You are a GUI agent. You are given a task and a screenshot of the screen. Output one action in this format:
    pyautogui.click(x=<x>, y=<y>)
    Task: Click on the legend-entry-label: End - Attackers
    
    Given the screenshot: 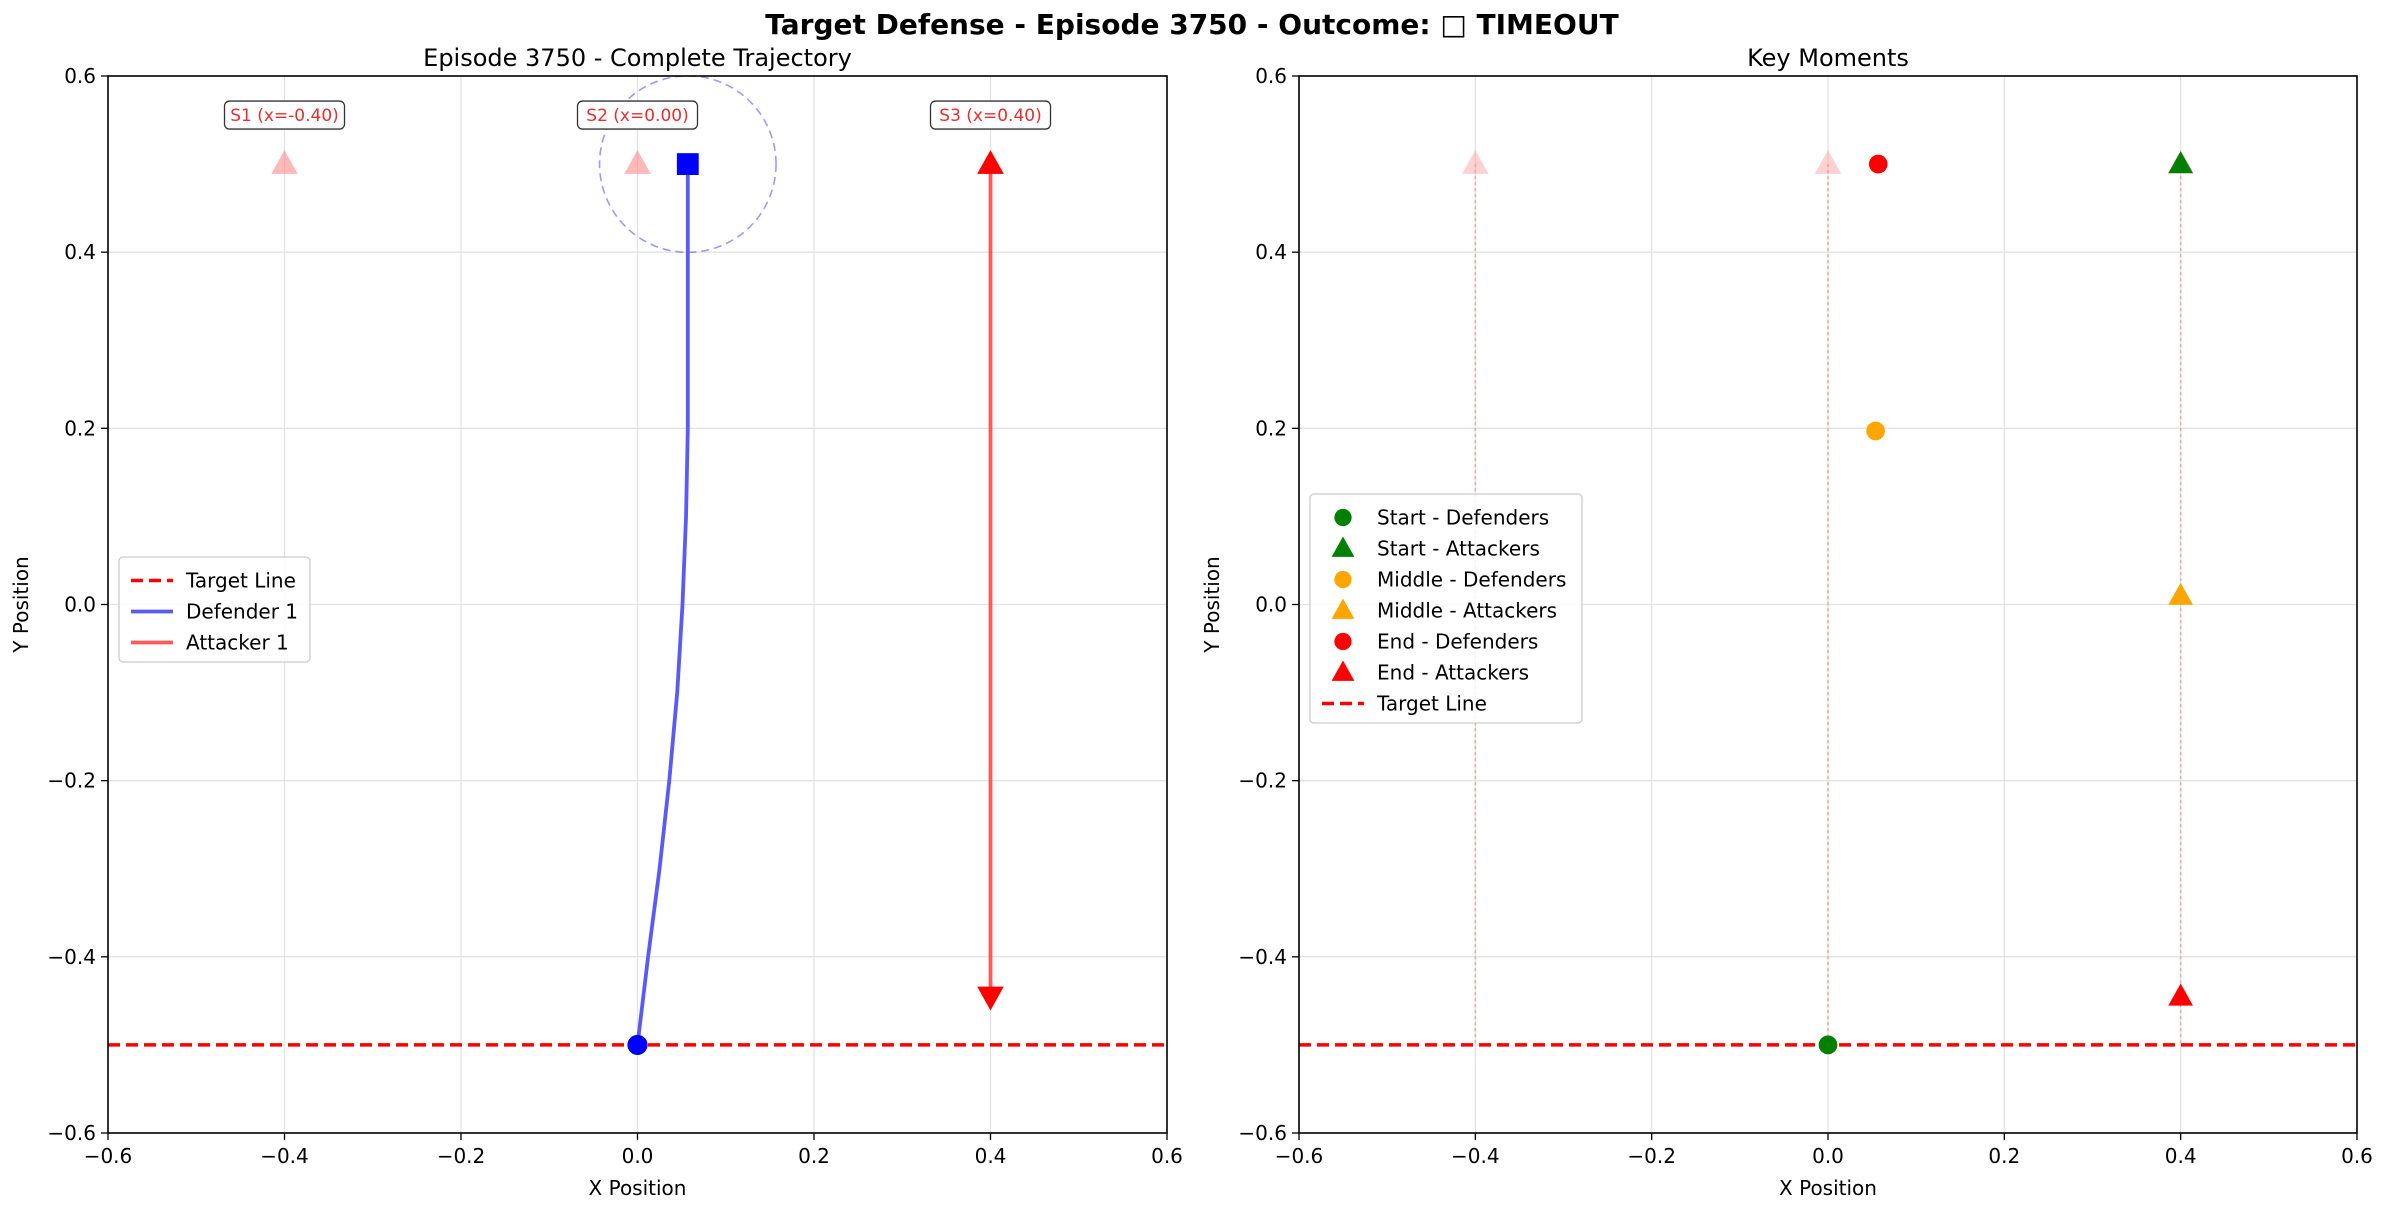 What is the action you would take?
    pyautogui.click(x=1453, y=673)
    